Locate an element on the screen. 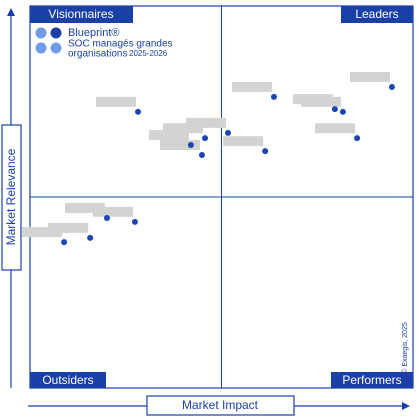  quadrant-label: Outsiders is located at coordinates (67, 380).